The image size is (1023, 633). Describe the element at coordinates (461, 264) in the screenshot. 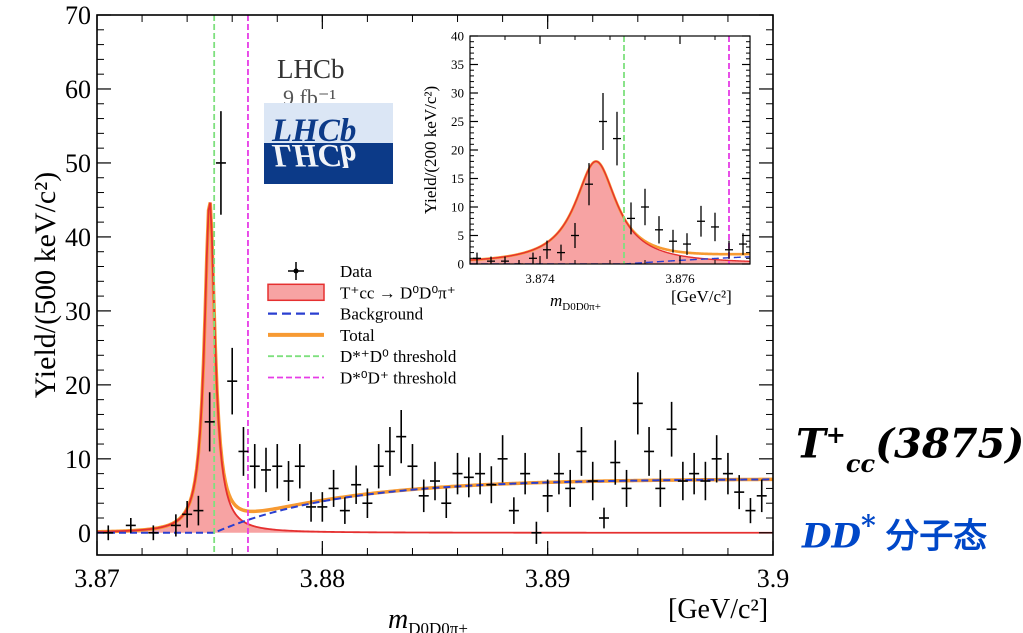

I see `inset-y-tick-label: 0` at that location.